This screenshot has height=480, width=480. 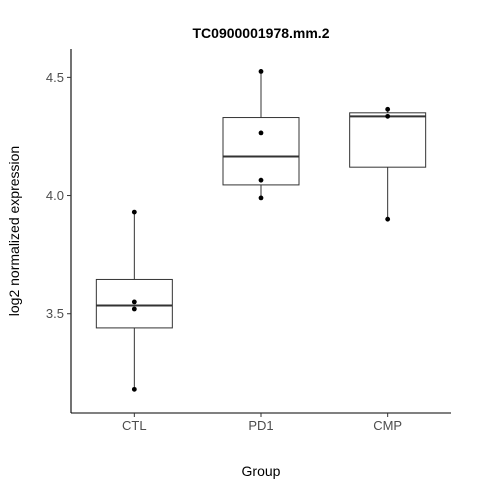 I want to click on x-axis-title: Group, so click(x=261, y=471).